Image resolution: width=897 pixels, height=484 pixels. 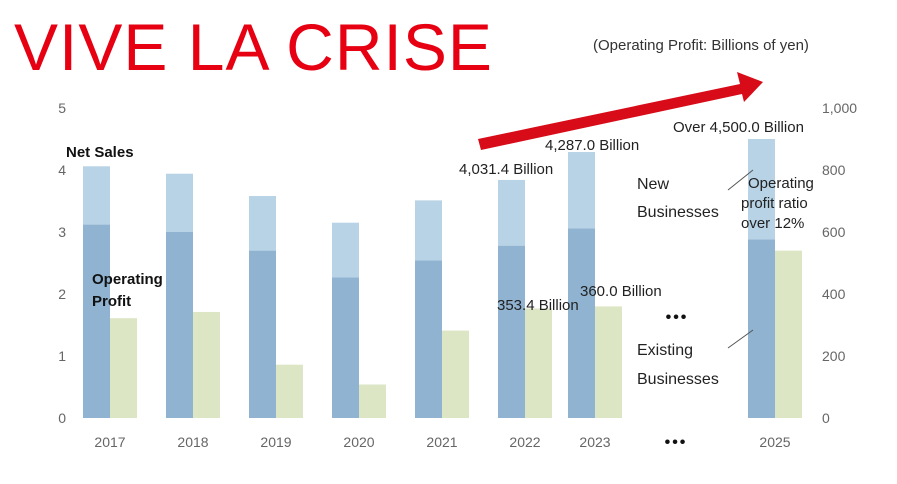 What do you see at coordinates (111, 301) in the screenshot?
I see `operating-profit-label: Profit` at bounding box center [111, 301].